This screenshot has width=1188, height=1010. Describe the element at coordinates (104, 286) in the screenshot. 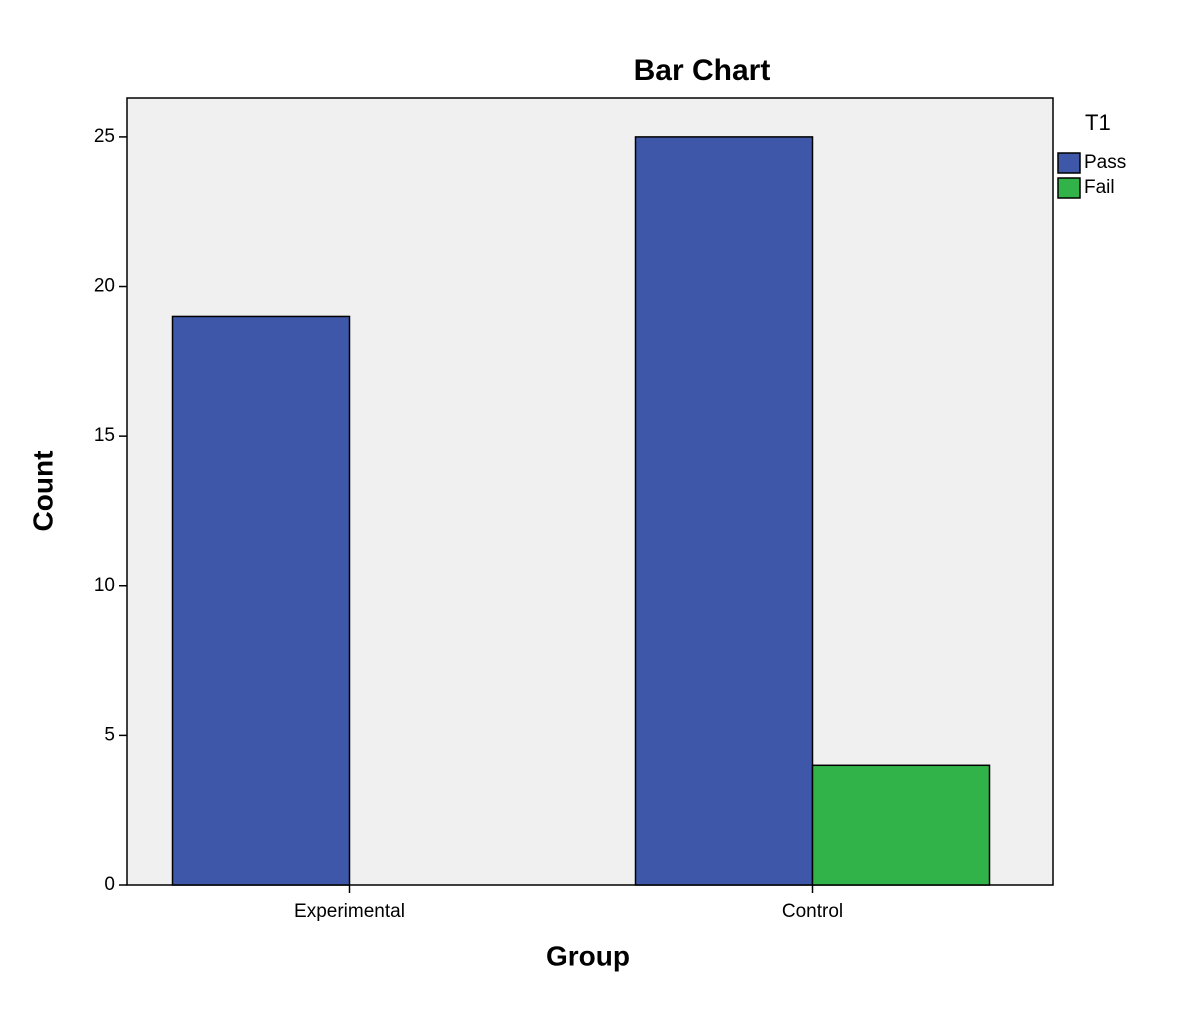

I see `y-tick-label: 20` at that location.